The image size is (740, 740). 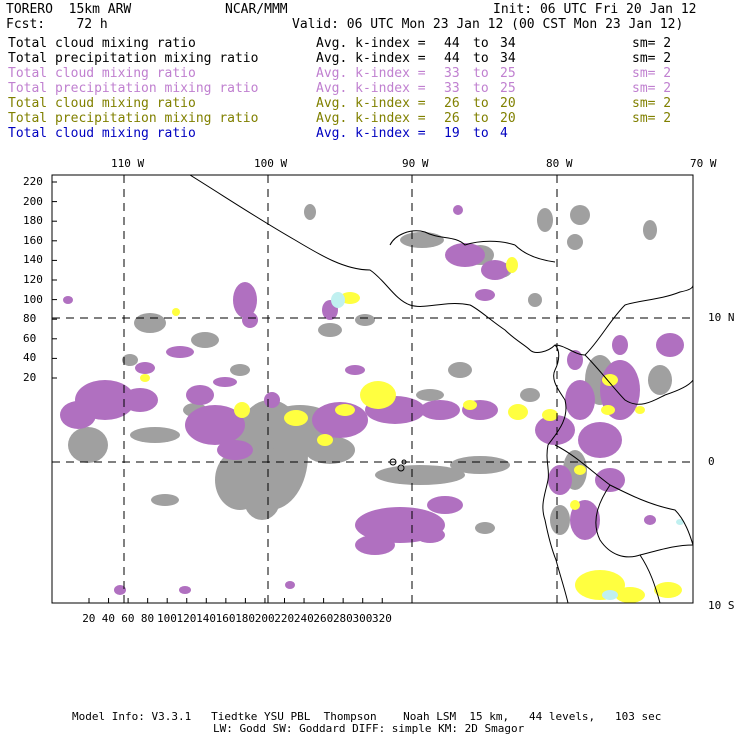 I want to click on x-tick-label: 60, so click(x=128, y=618).